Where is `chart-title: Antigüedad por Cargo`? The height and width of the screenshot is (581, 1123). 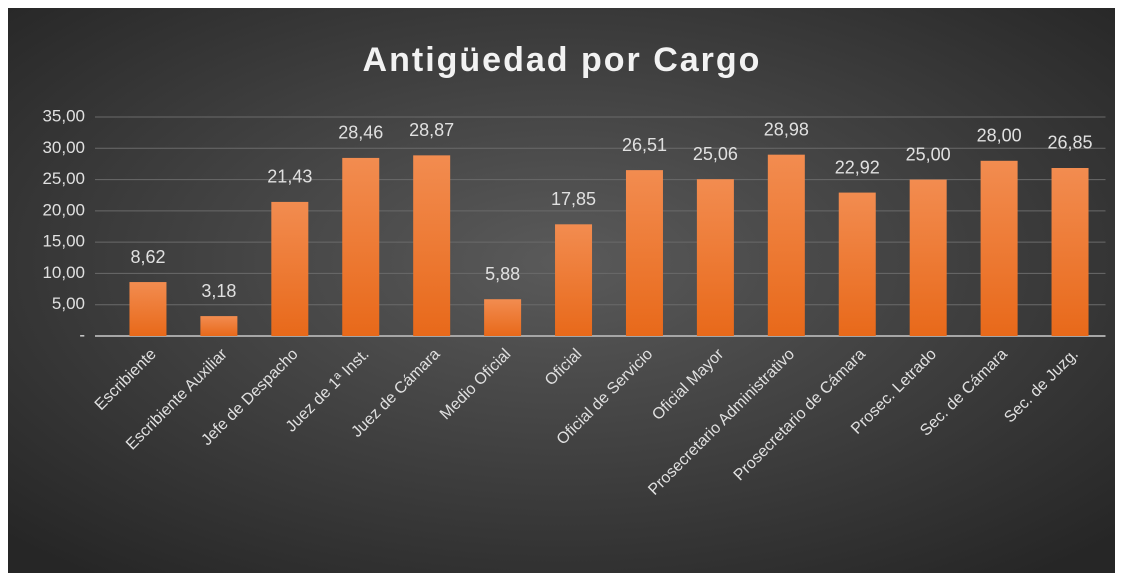
chart-title: Antigüedad por Cargo is located at coordinates (562, 60).